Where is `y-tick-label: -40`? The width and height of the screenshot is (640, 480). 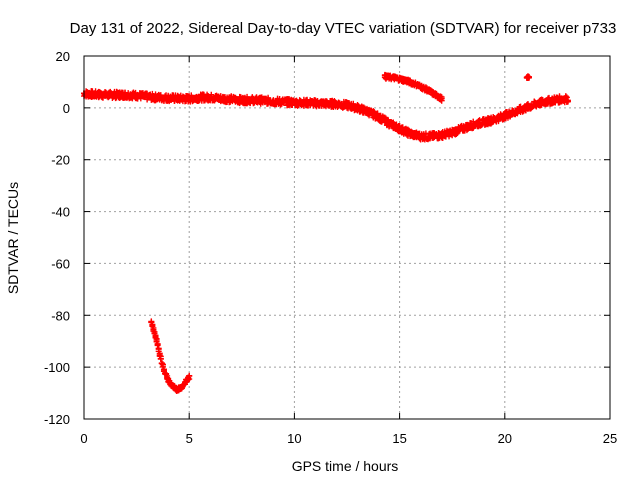
y-tick-label: -40 is located at coordinates (60, 212).